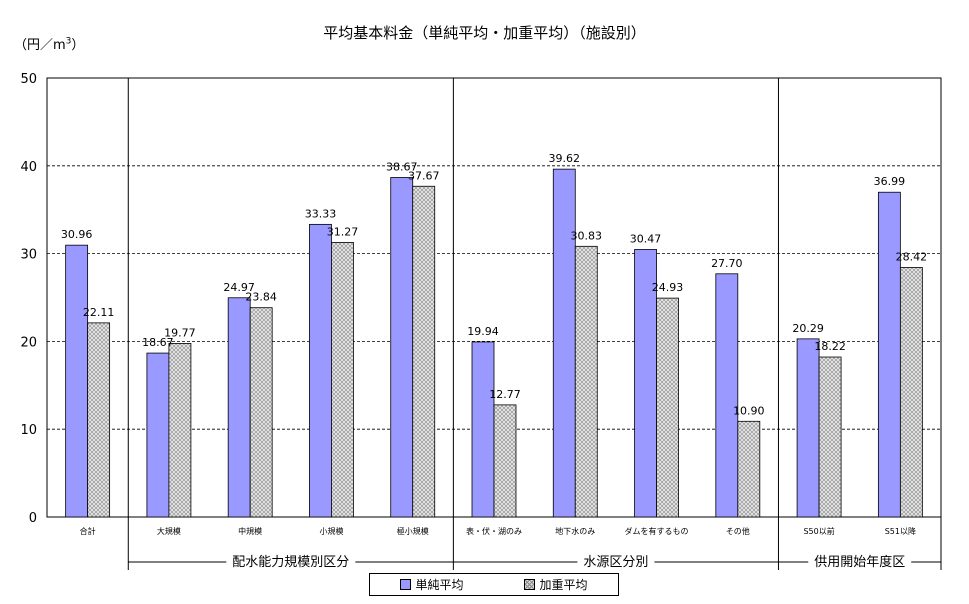  I want to click on y-tick-label: 10, so click(28, 430).